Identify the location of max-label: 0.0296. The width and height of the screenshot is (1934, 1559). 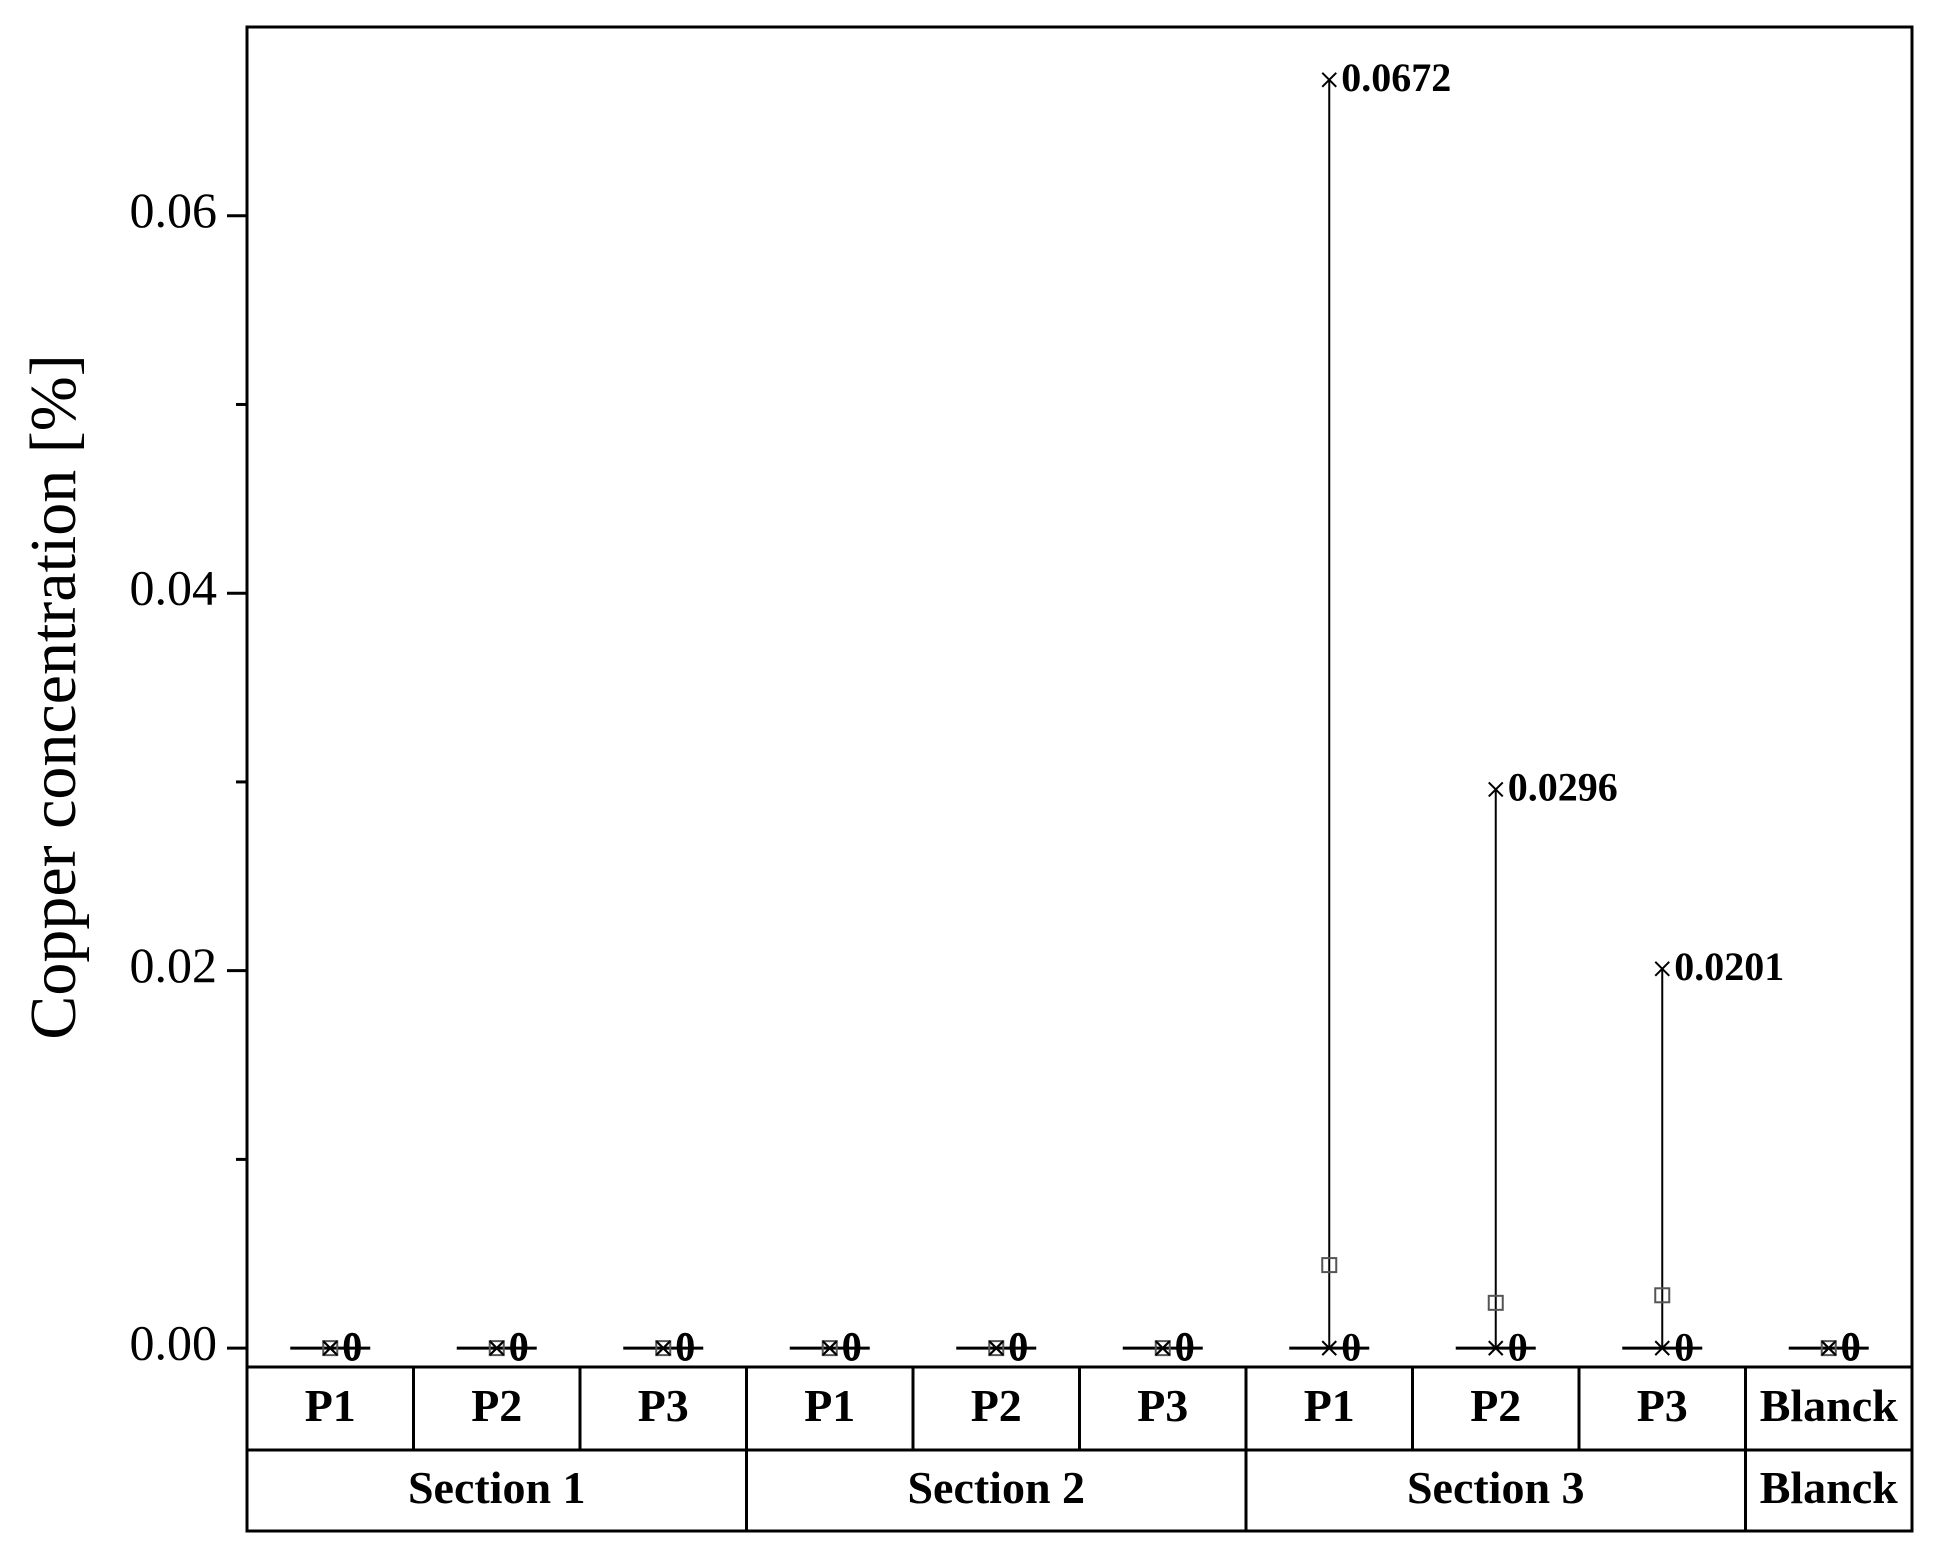
(1563, 787).